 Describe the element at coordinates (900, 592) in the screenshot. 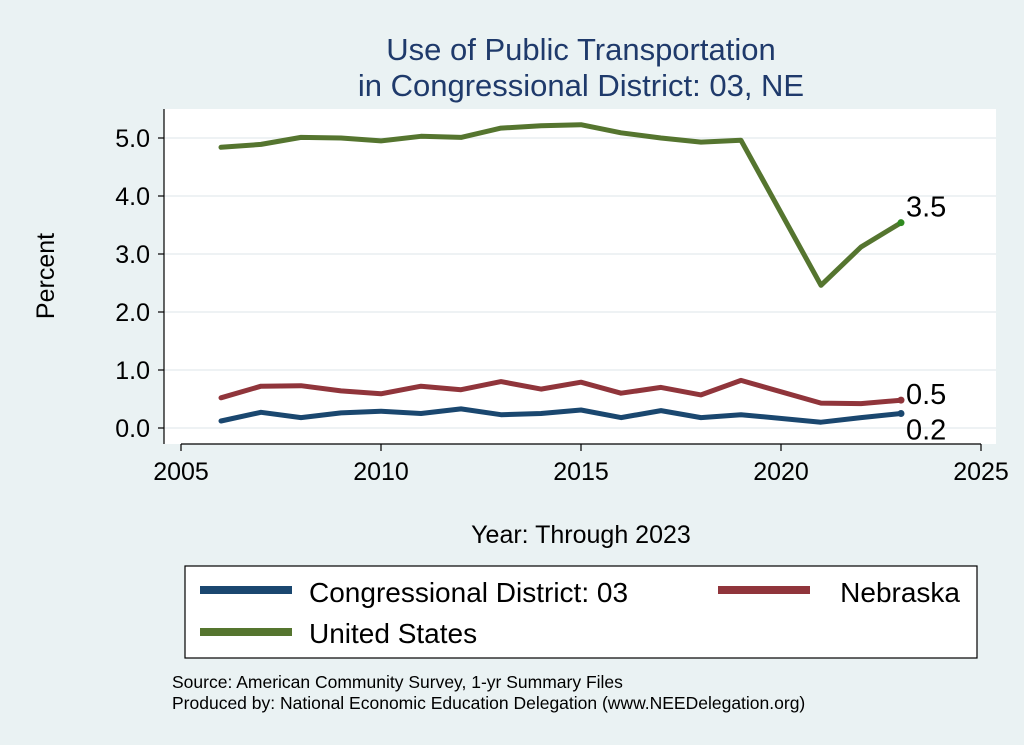

I see `legend-label: Nebraska` at that location.